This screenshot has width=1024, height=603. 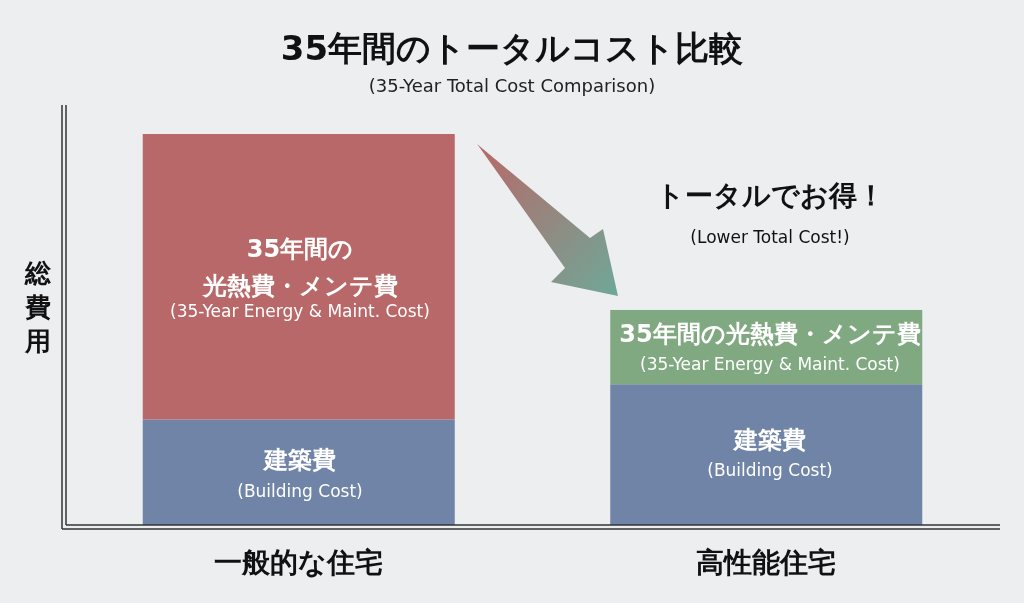 What do you see at coordinates (299, 562) in the screenshot?
I see `x-tick-label: 一般的な住宅` at bounding box center [299, 562].